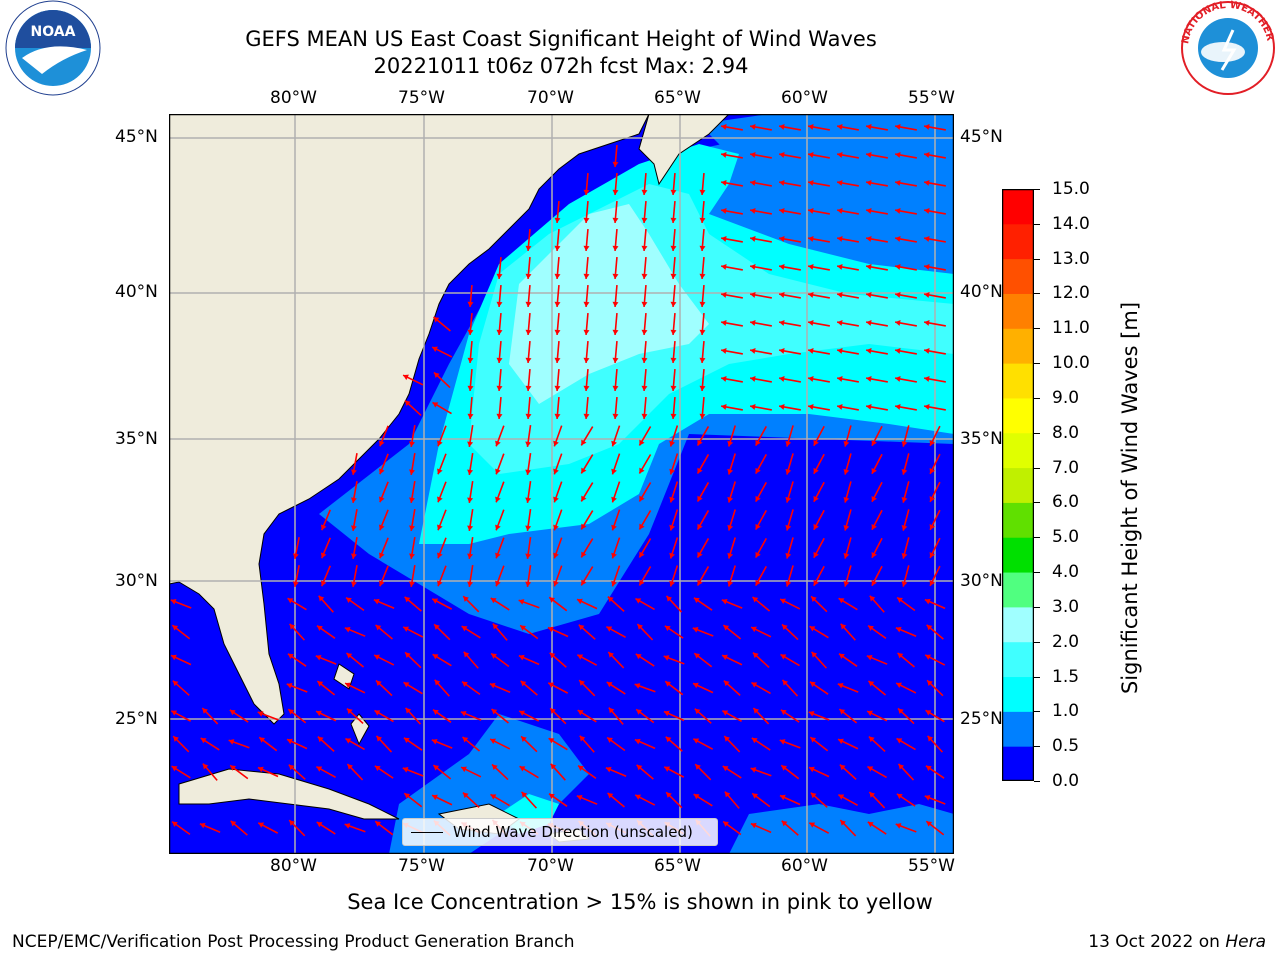 The image size is (1280, 960). Describe the element at coordinates (293, 98) in the screenshot. I see `lon-label-top-80w: 80°W` at that location.